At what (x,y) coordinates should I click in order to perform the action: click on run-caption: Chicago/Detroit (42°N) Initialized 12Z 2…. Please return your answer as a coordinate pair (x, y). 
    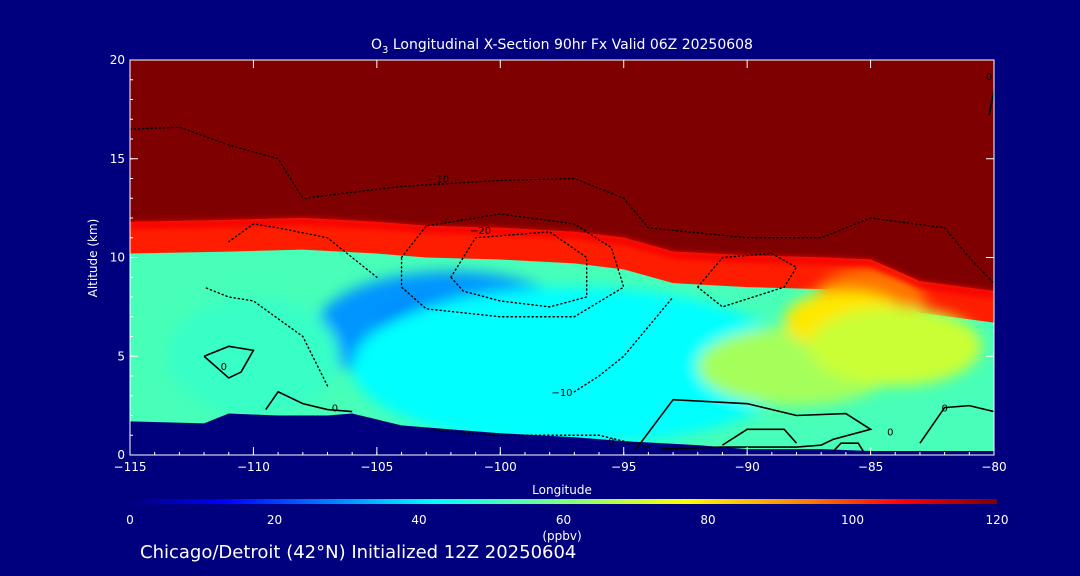
    Looking at the image, I should click on (358, 552).